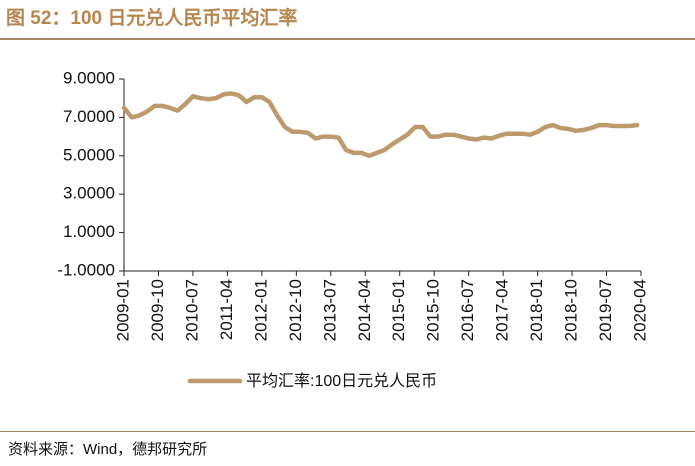 Image resolution: width=695 pixels, height=466 pixels. What do you see at coordinates (152, 18) in the screenshot?
I see `figure-title: 图 52：100 日元兑人民币平均汇率` at bounding box center [152, 18].